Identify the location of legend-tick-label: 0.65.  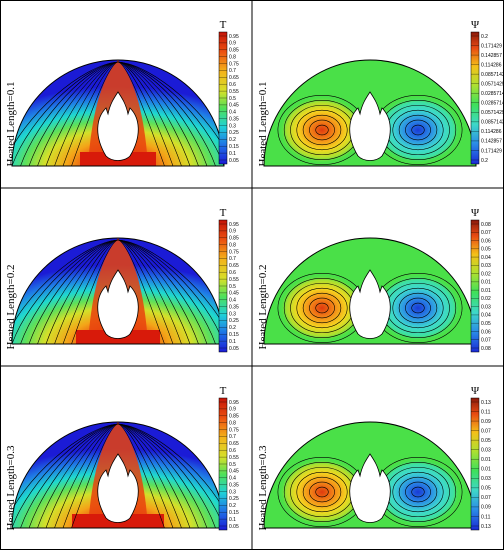
(234, 266).